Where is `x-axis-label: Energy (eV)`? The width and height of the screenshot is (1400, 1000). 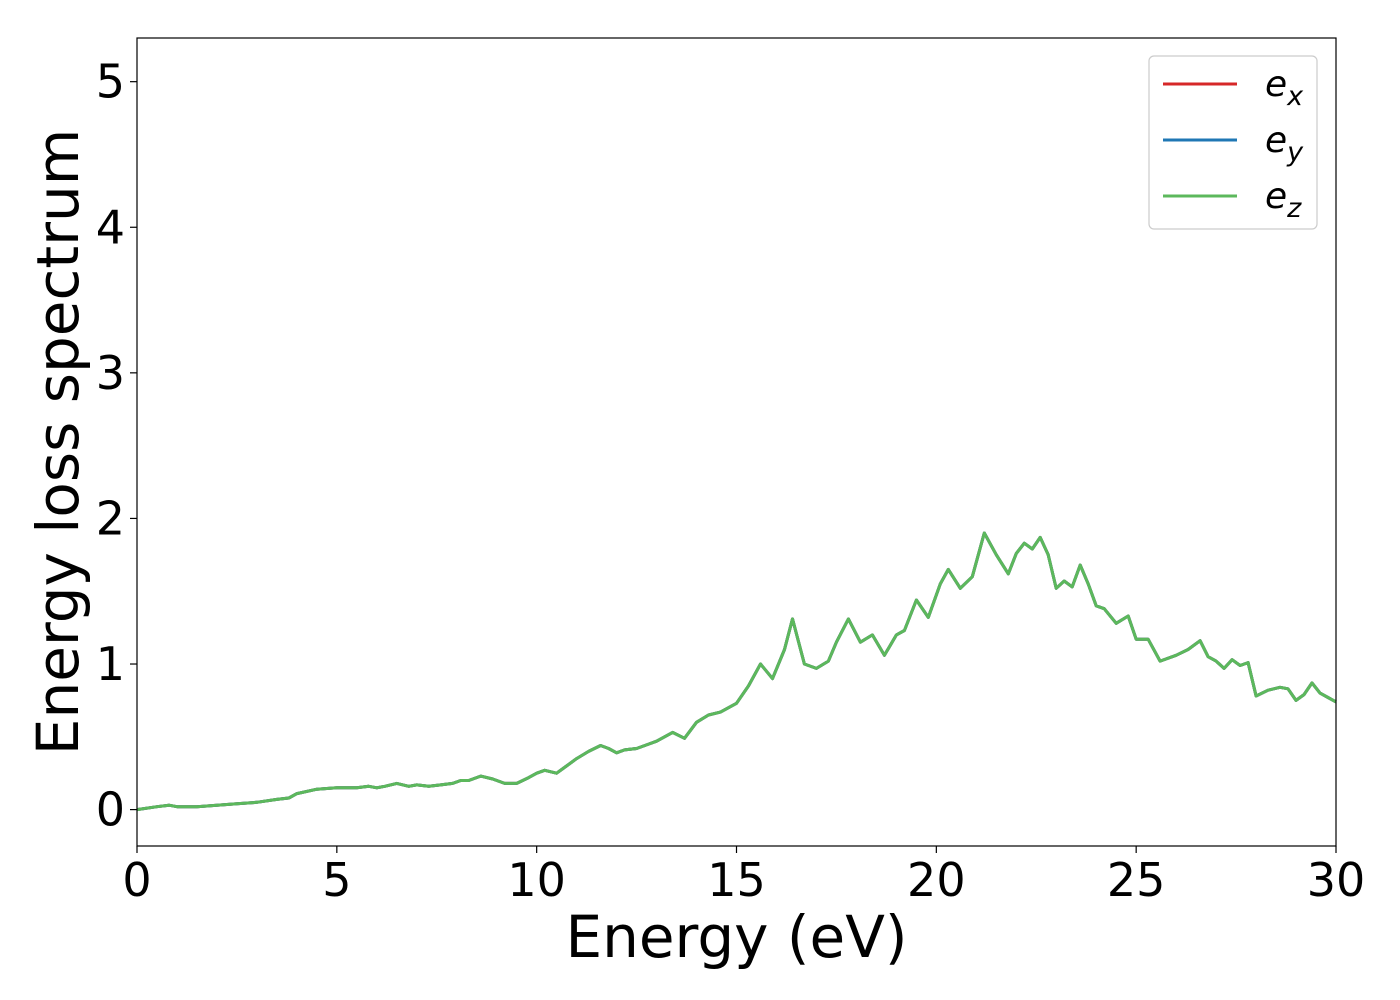
x-axis-label: Energy (eV) is located at coordinates (736, 937).